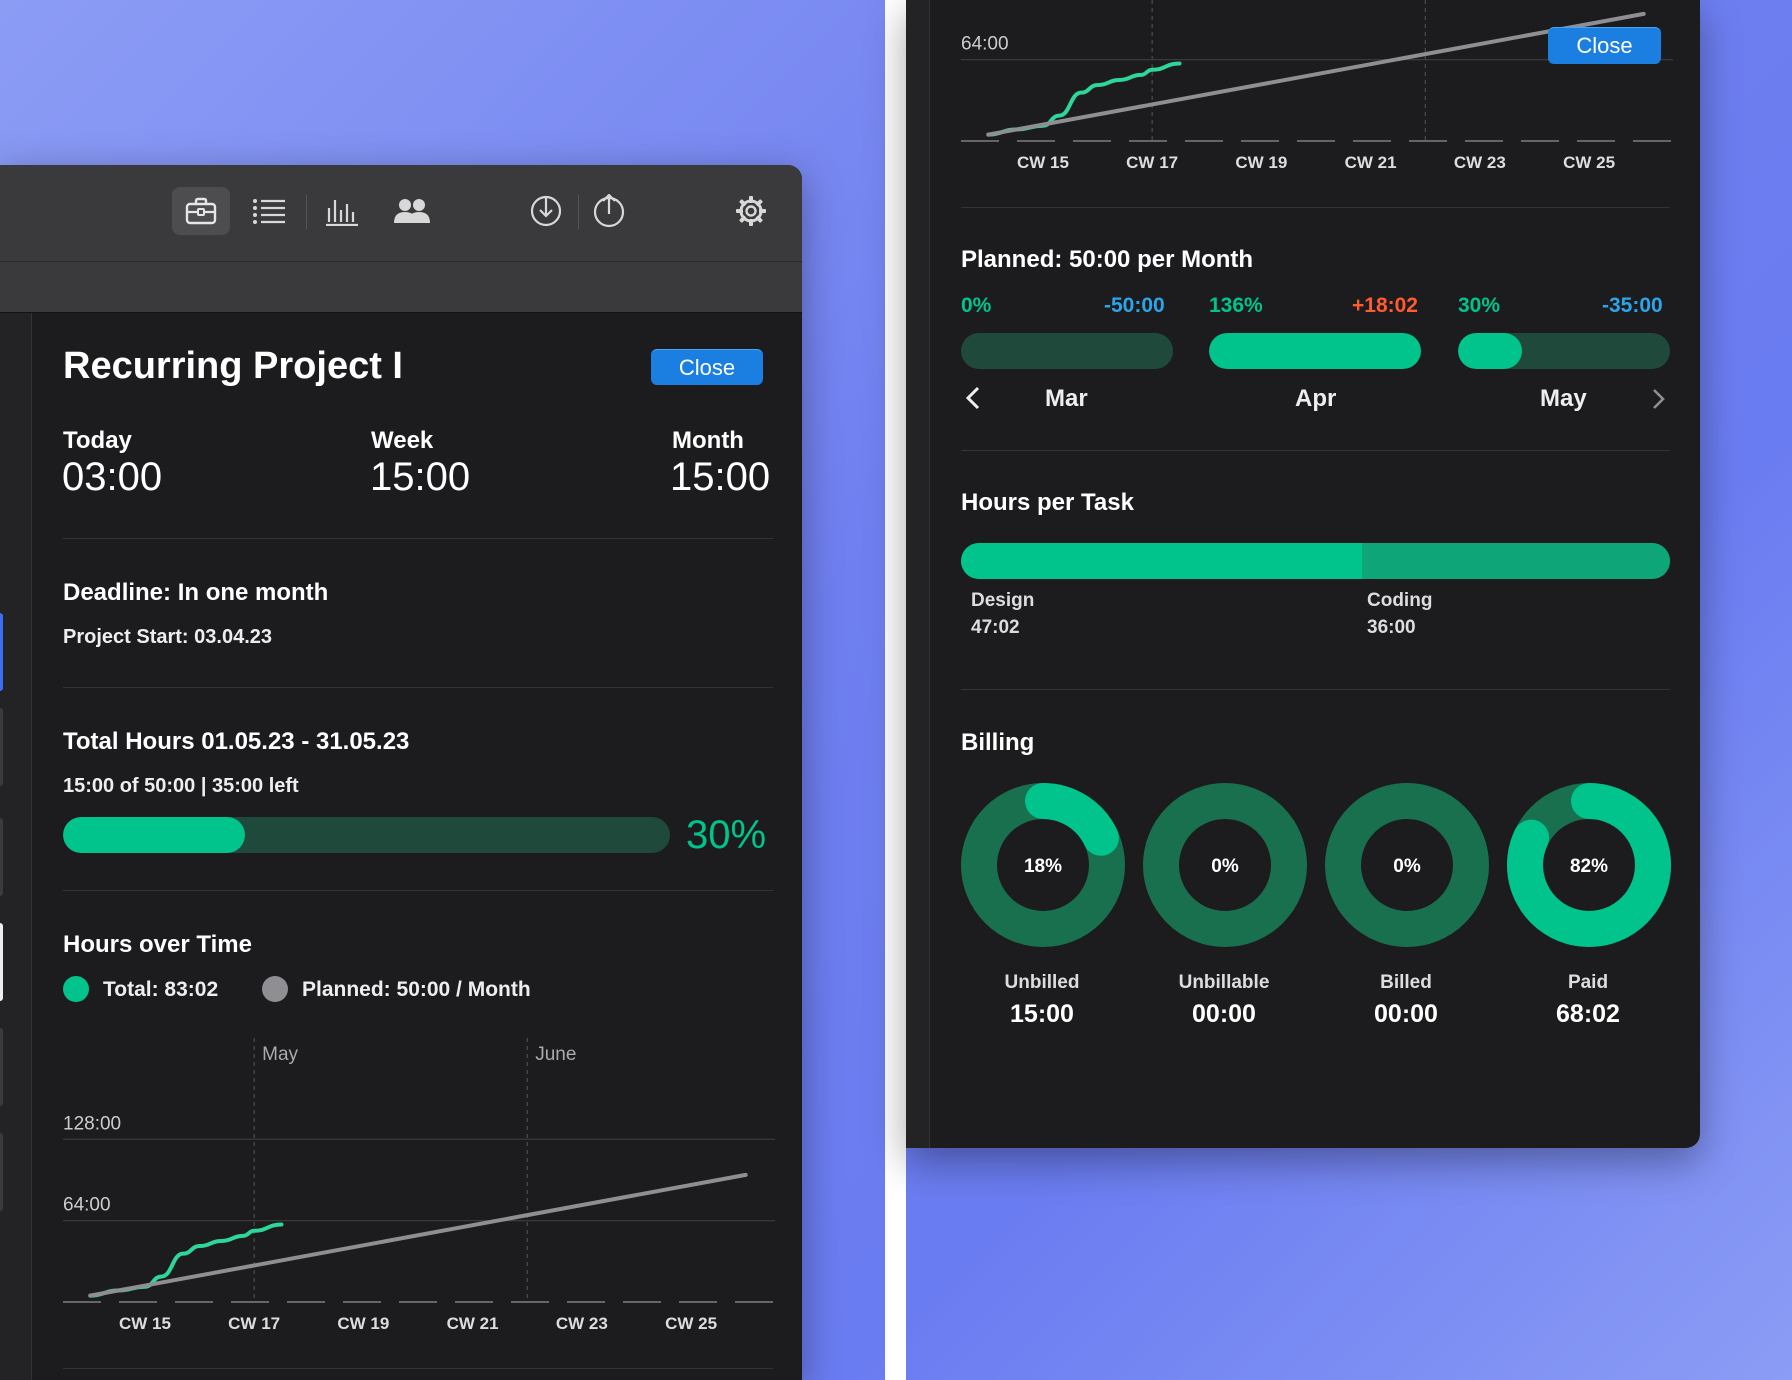 Image resolution: width=1792 pixels, height=1380 pixels. Describe the element at coordinates (1317, 86) in the screenshot. I see `hours-over-time-chart-continued: 64:00 CW 15 CW 17 CW 19 CW 21 CW 23 CW 25` at that location.